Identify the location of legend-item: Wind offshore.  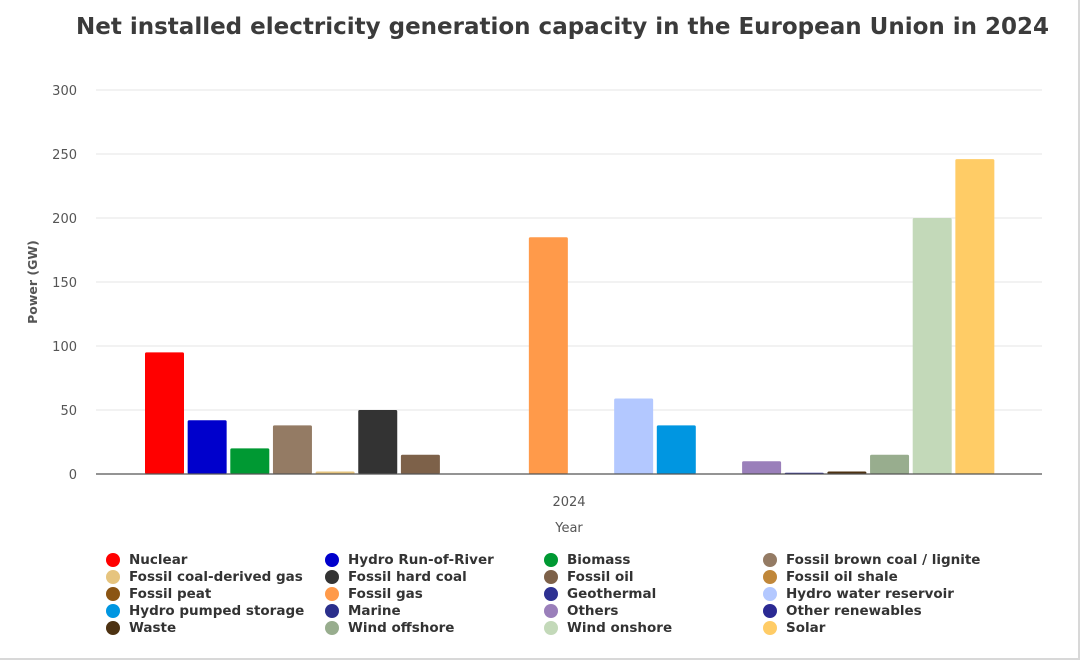
(434, 627).